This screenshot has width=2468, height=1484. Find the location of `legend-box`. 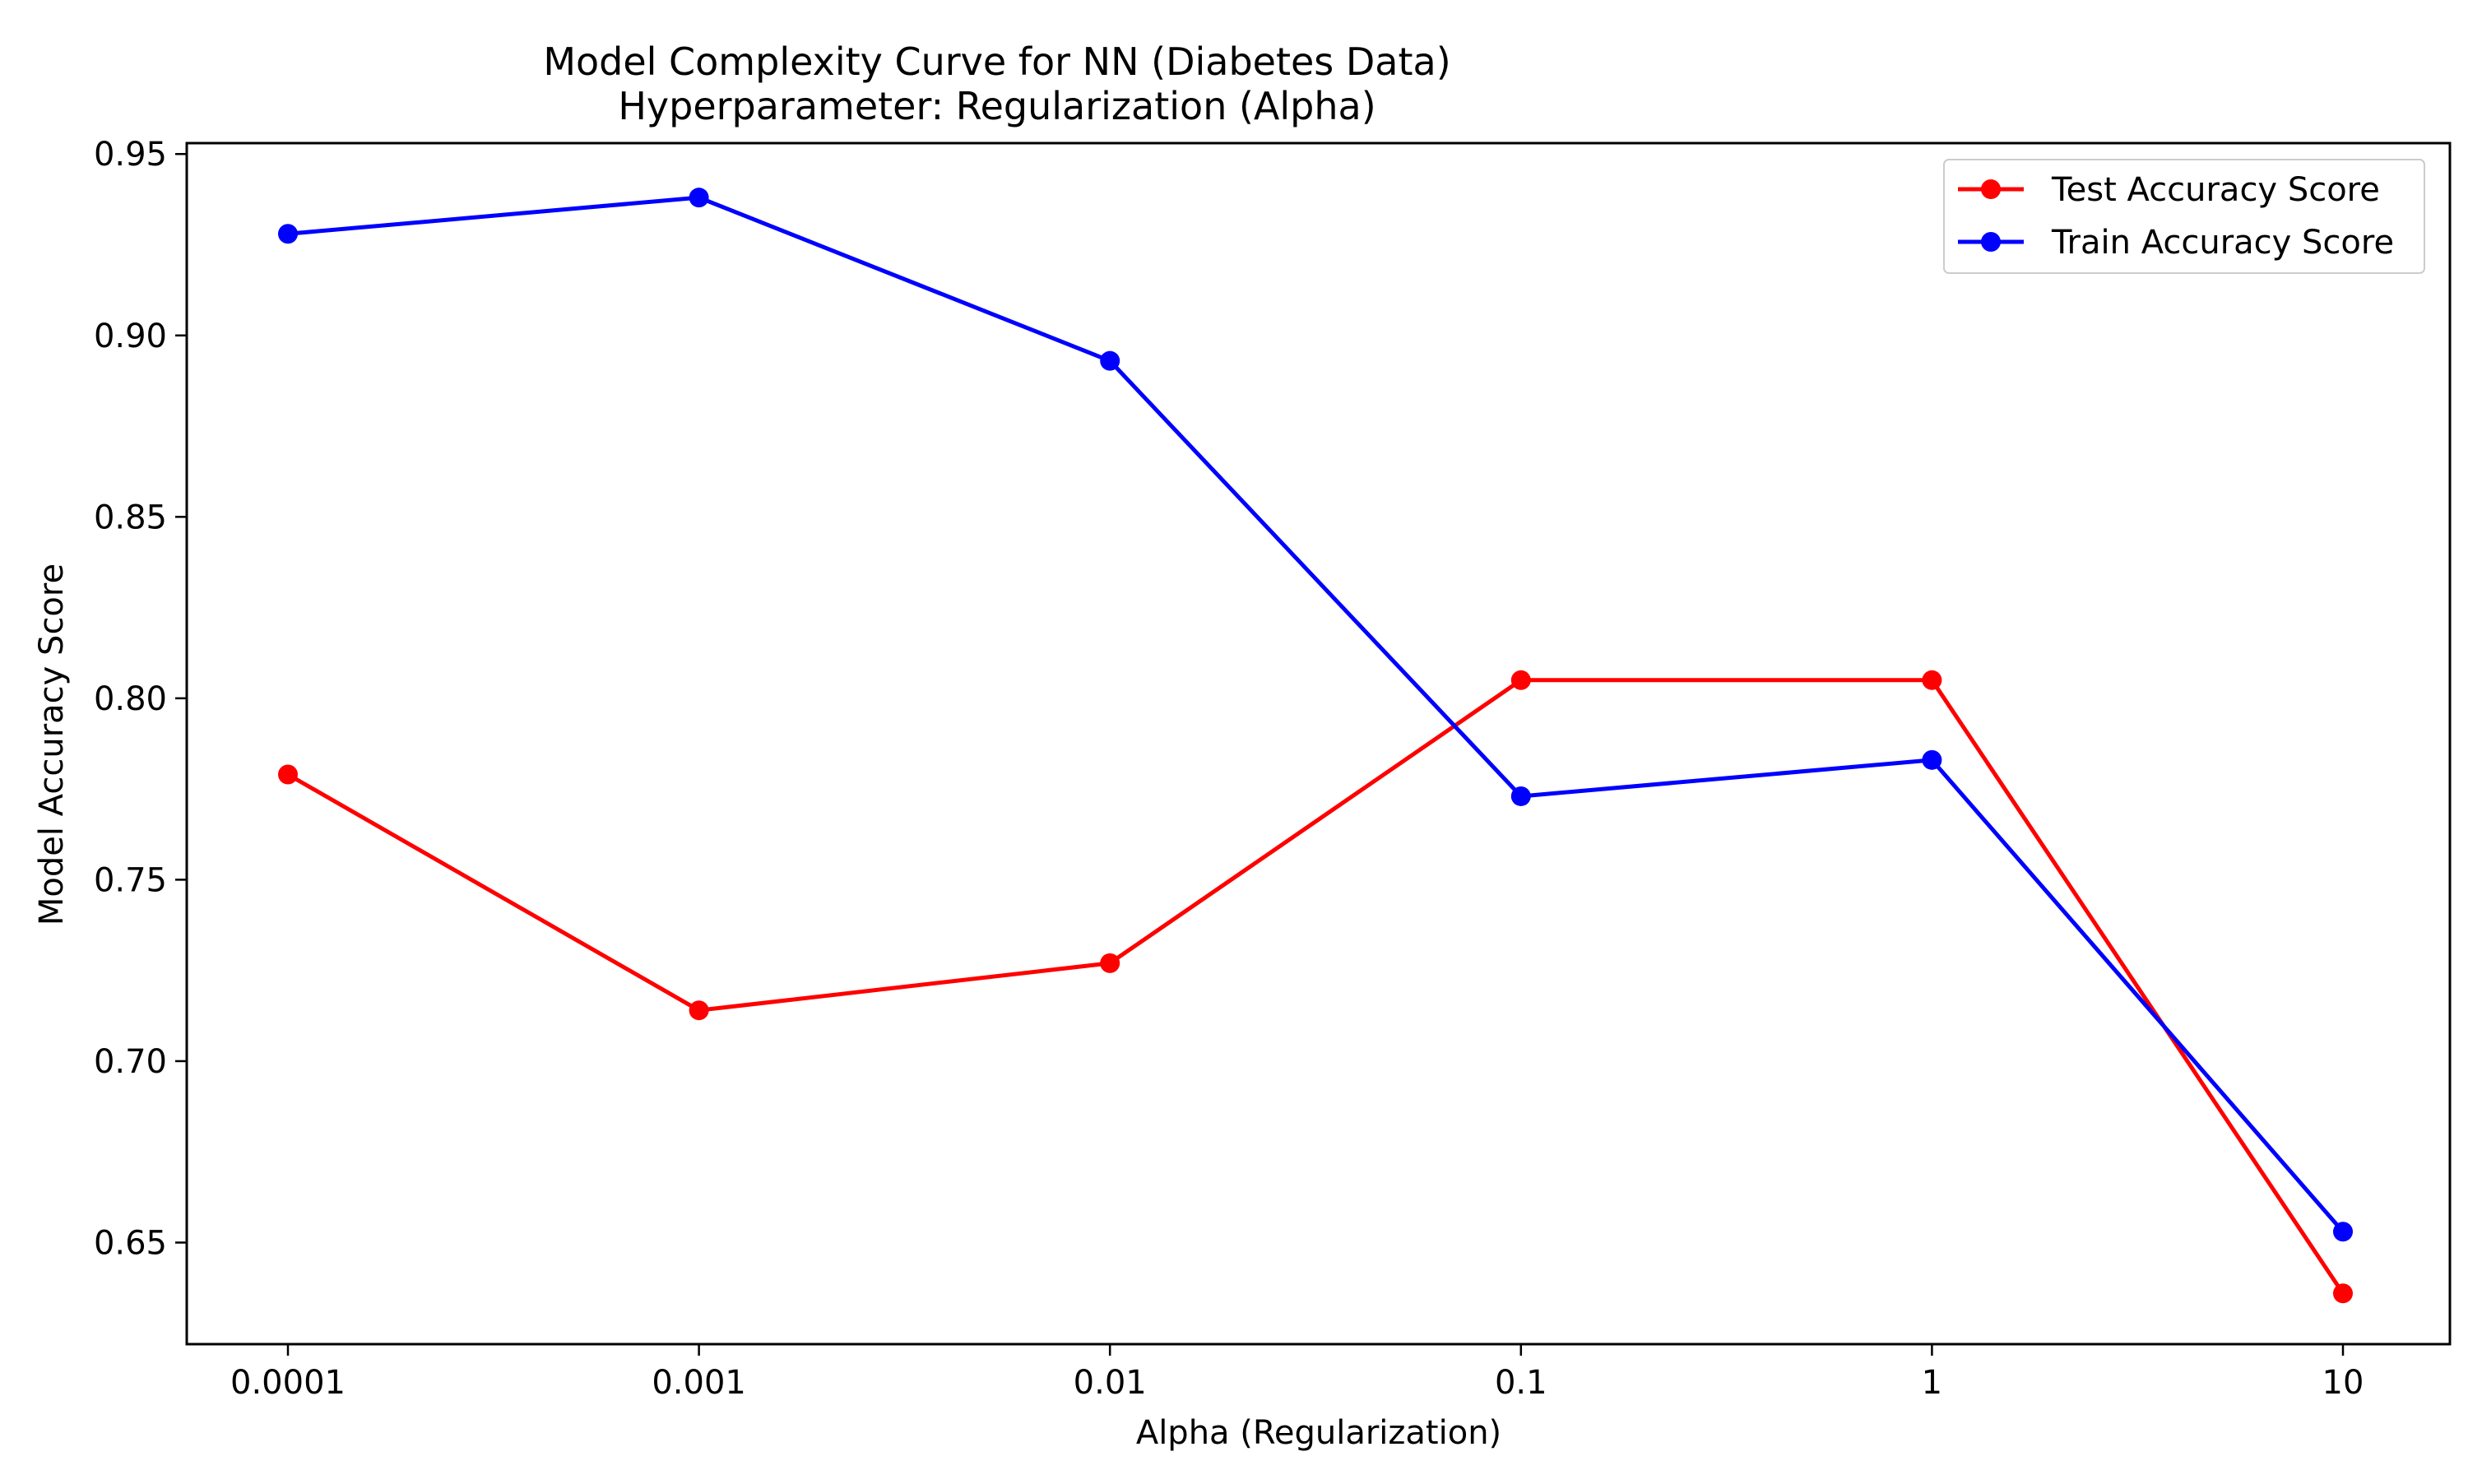

legend-box is located at coordinates (2184, 217).